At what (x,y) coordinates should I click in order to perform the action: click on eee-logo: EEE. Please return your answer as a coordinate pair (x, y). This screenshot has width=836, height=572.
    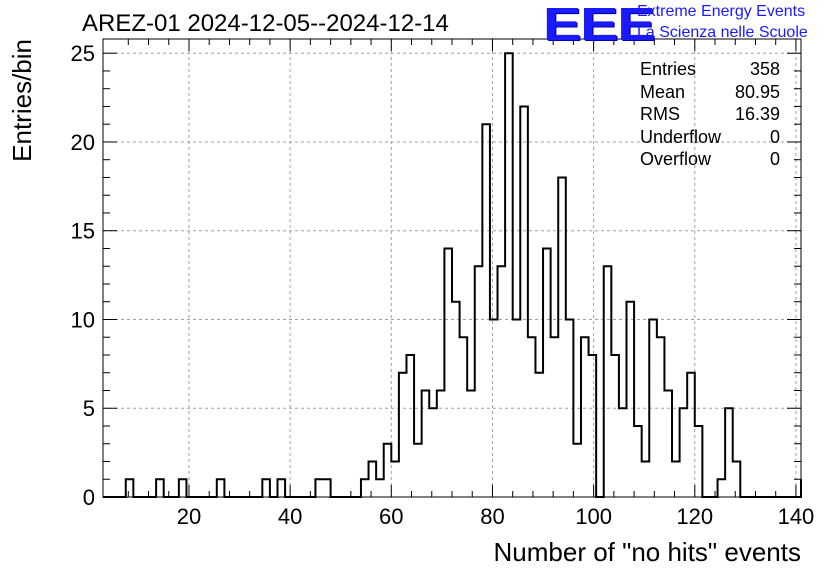
    Looking at the image, I should click on (599, 25).